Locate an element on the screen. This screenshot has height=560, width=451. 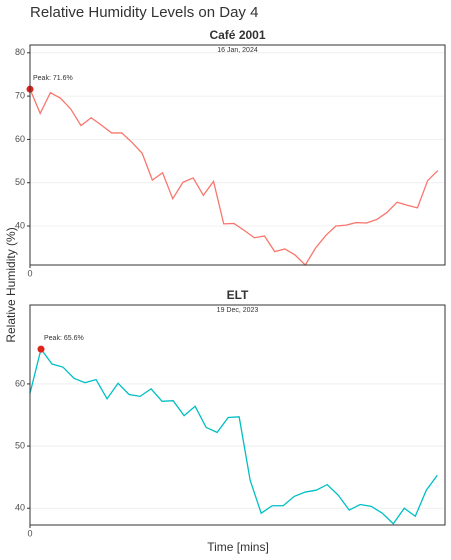
peak-annotation: Peak: 71.6% is located at coordinates (53, 78).